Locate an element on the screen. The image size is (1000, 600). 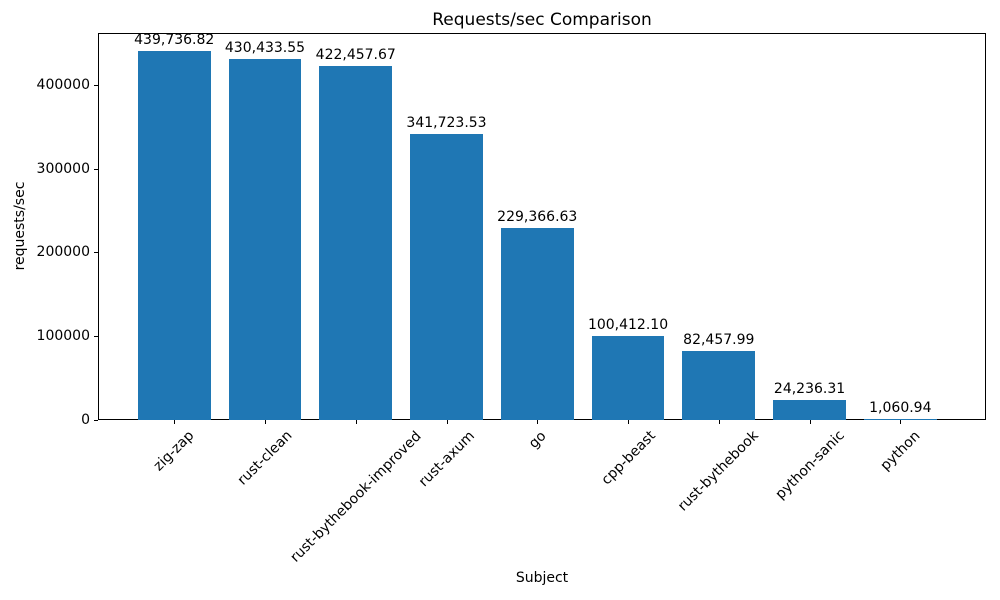
x-tick-label: rust-clean is located at coordinates (265, 458).